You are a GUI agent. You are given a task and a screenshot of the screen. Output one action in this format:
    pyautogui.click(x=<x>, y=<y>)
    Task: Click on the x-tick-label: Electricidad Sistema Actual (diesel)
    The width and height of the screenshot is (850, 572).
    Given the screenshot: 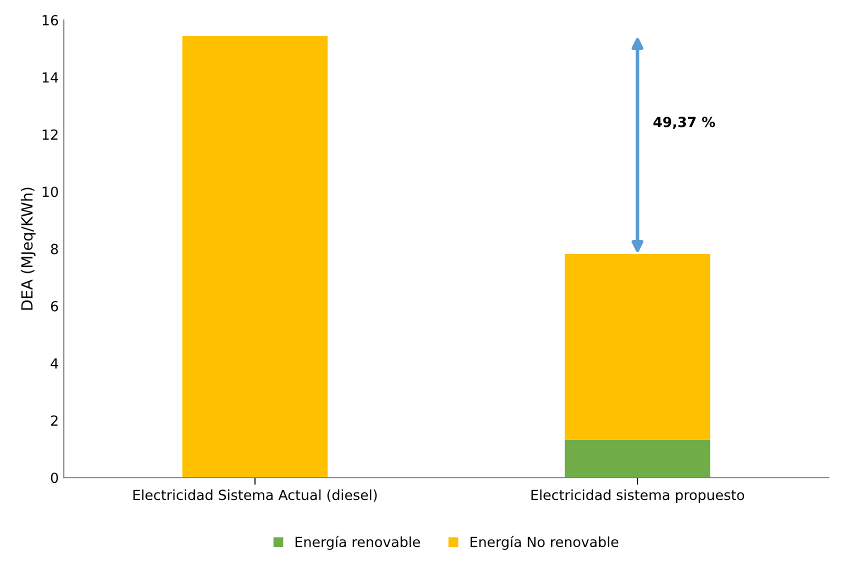 What is the action you would take?
    pyautogui.click(x=255, y=495)
    